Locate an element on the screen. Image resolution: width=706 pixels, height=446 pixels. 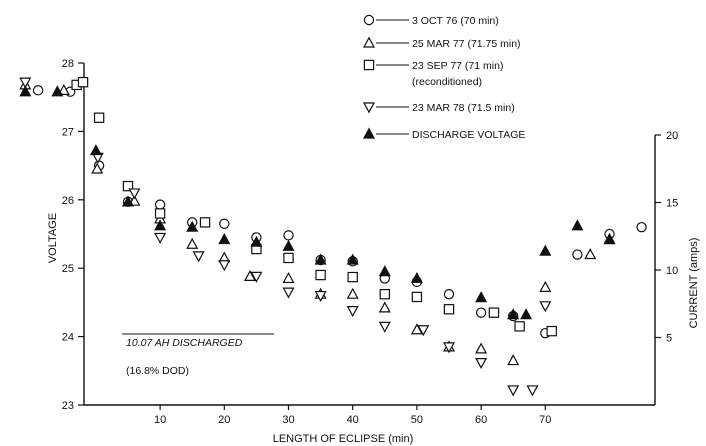
y2-tick-label: 5 is located at coordinates (669, 339).